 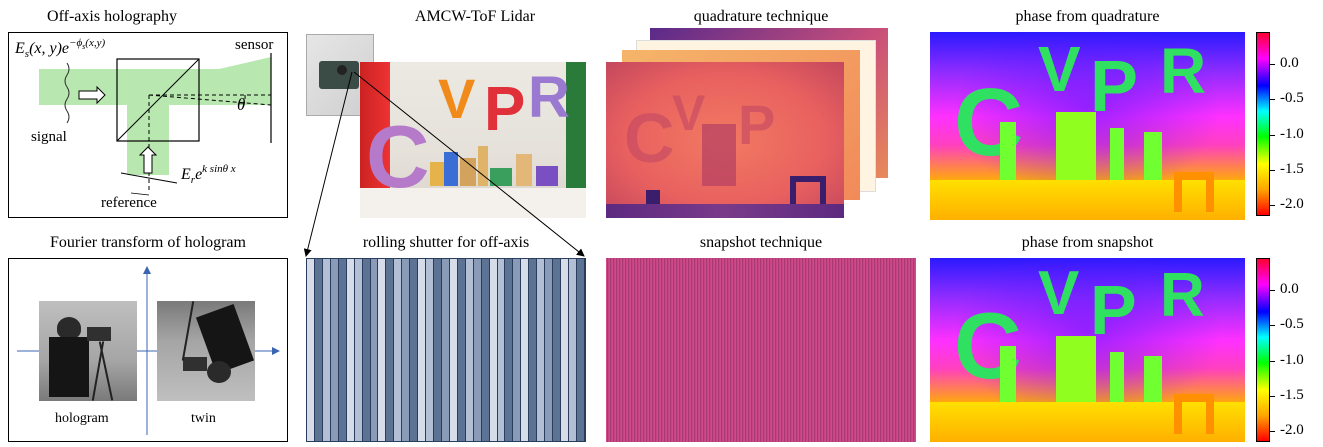 What do you see at coordinates (59, 48) in the screenshot?
I see `es-formula: Es(x, y)e−ϕs(x,y)` at bounding box center [59, 48].